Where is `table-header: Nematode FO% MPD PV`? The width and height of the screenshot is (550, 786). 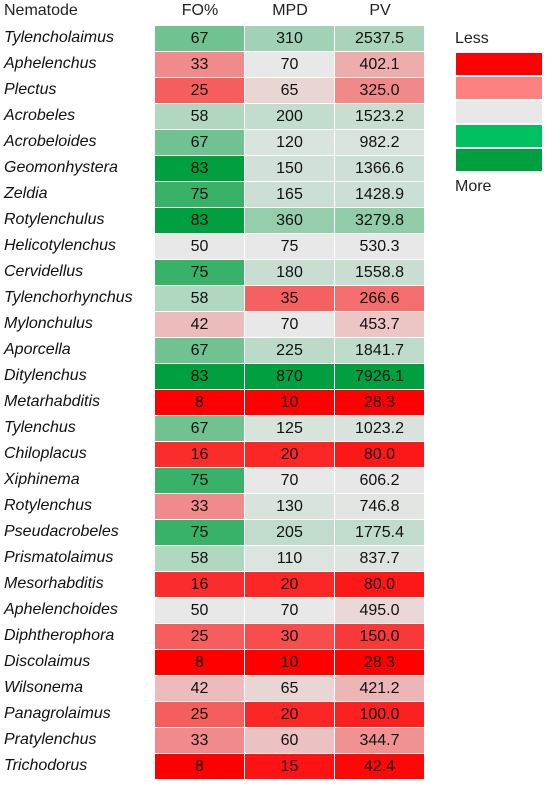
table-header: Nematode FO% MPD PV is located at coordinates (215, 12).